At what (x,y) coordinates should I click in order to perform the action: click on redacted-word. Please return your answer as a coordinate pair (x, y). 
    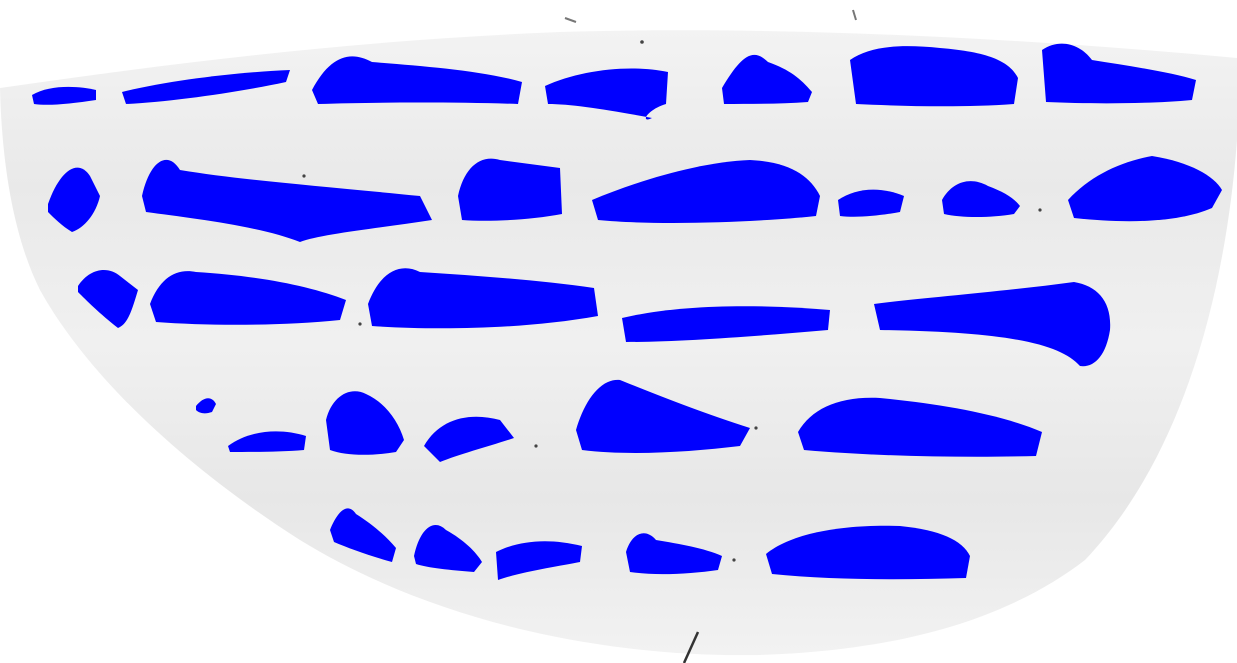
    Looking at the image, I should click on (510, 190).